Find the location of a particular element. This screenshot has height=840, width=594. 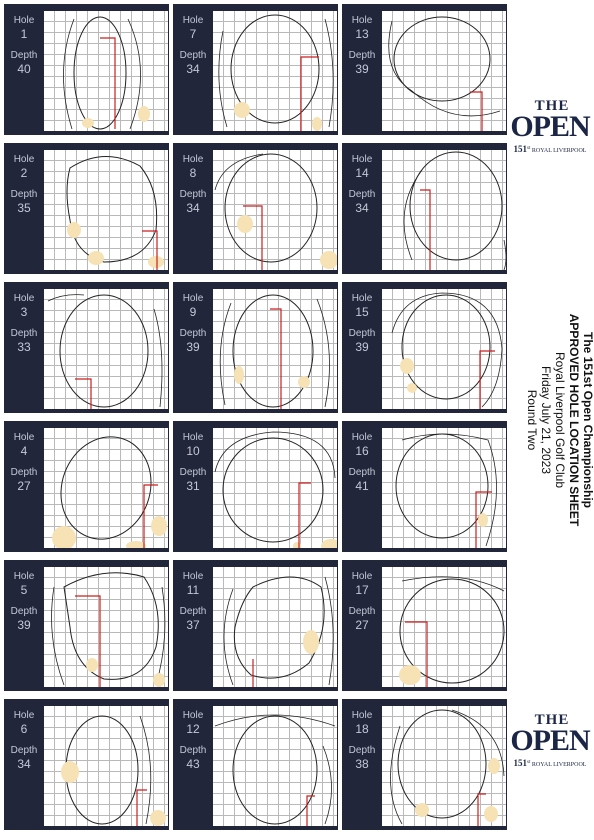

hole-number: 1 is located at coordinates (24, 34).